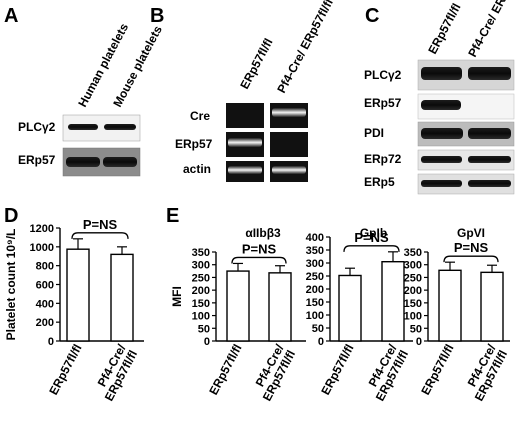  What do you see at coordinates (466, 184) in the screenshot?
I see `blot-c-erp5` at bounding box center [466, 184].